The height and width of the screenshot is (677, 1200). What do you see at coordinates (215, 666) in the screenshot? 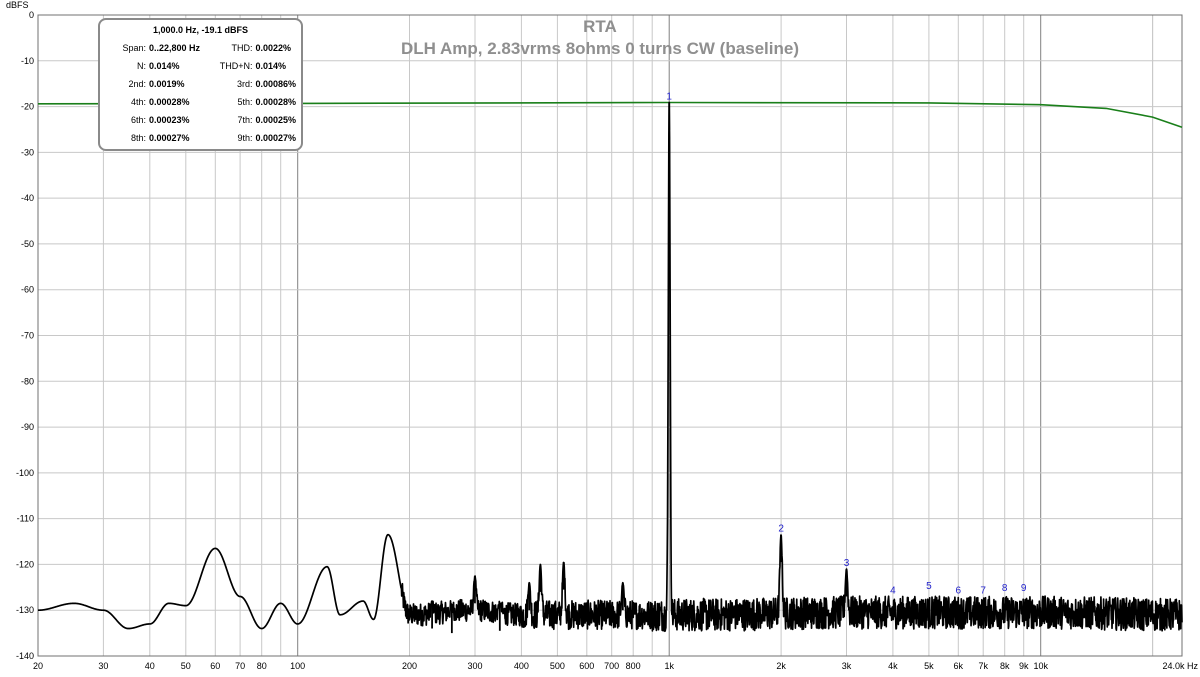
I see `x-tick-label: 60` at bounding box center [215, 666].